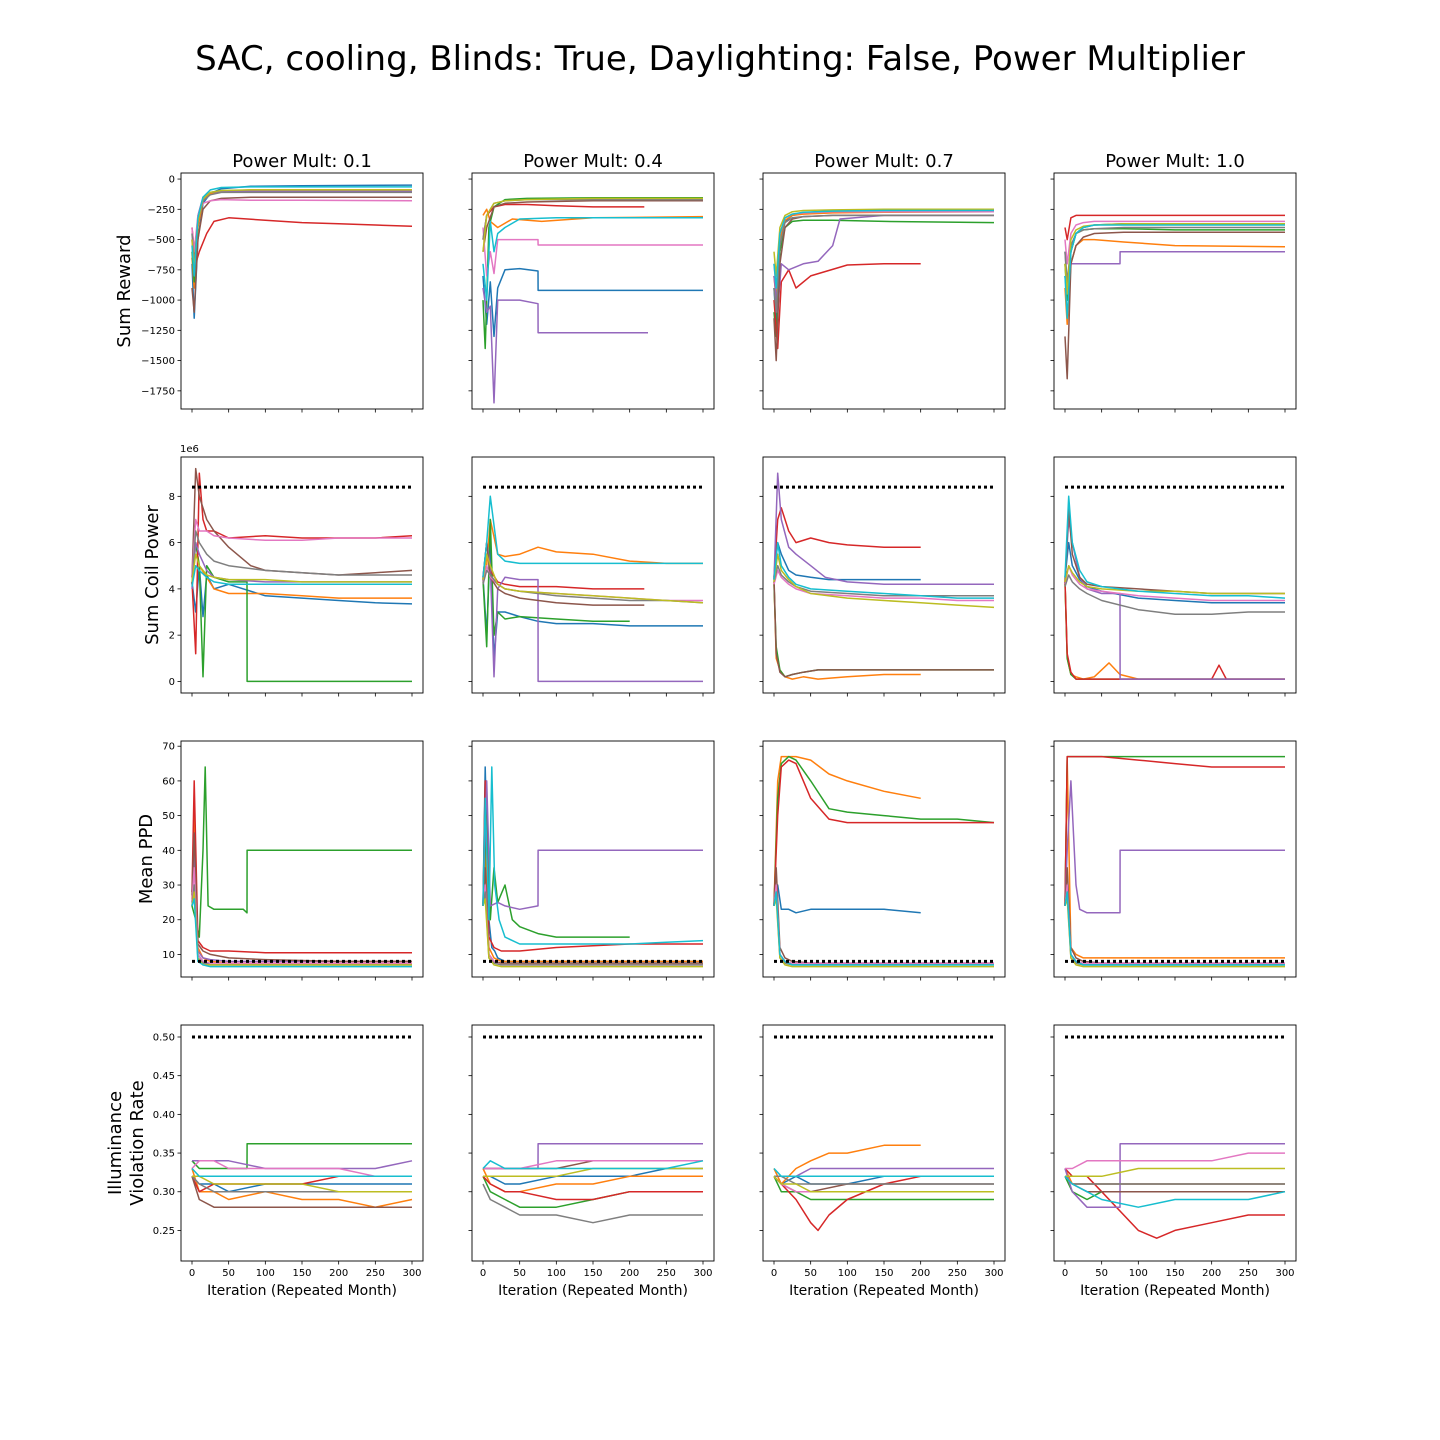  Describe the element at coordinates (168, 781) in the screenshot. I see `y-tick-label: 60` at that location.